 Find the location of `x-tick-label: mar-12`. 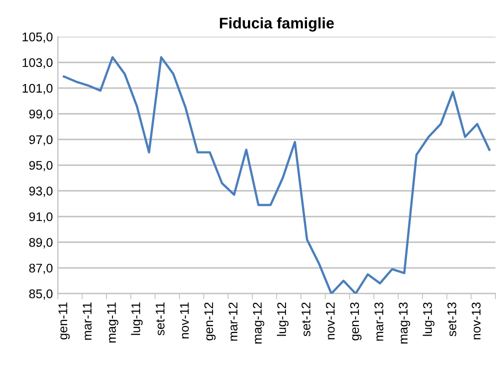

x-tick-label: mar-12 is located at coordinates (233, 321).